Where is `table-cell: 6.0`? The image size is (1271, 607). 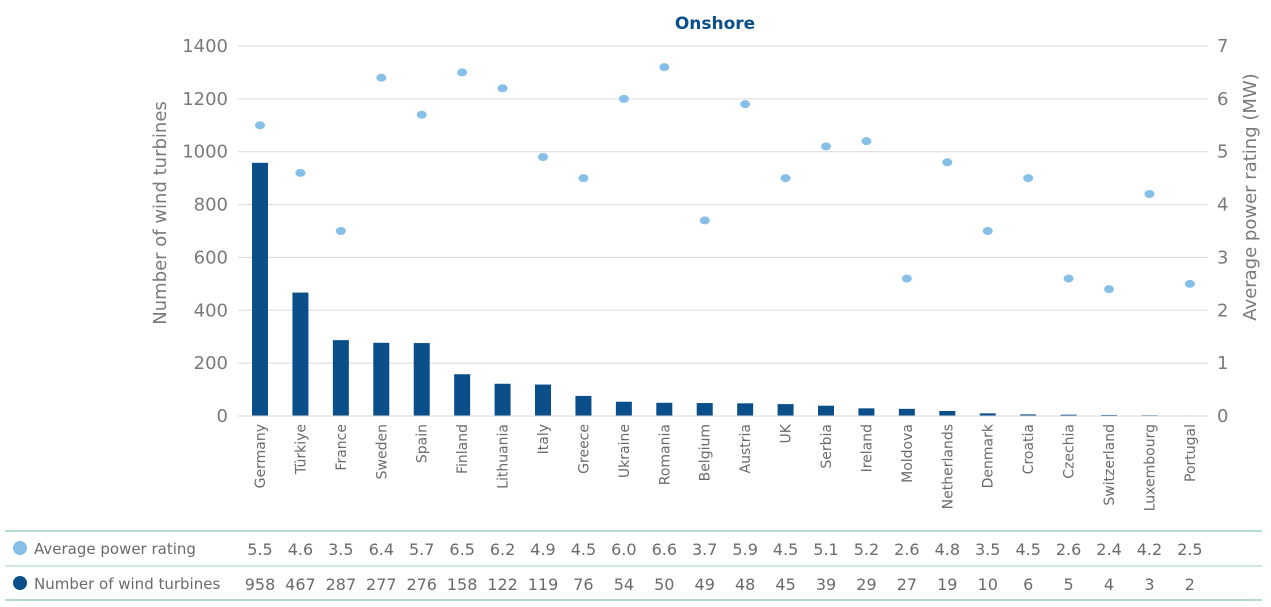 table-cell: 6.0 is located at coordinates (623, 549).